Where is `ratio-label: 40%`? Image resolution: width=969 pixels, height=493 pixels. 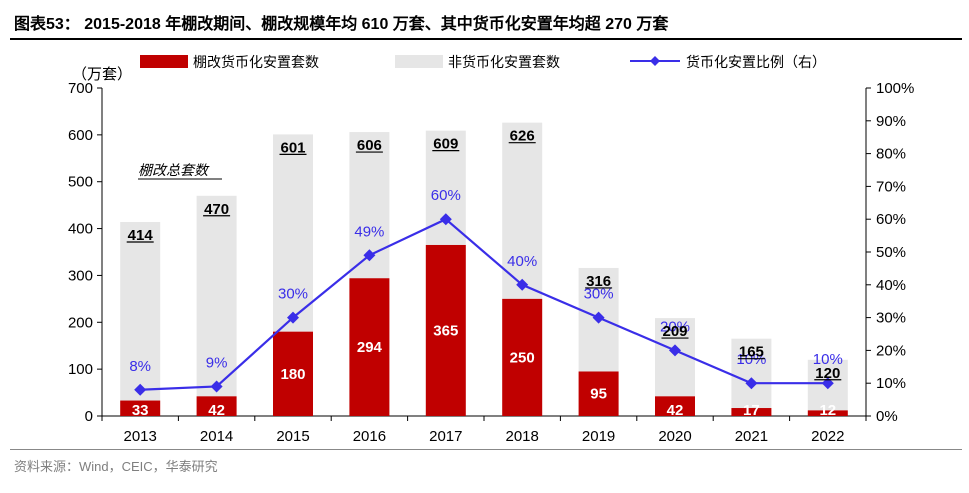 ratio-label: 40% is located at coordinates (522, 261).